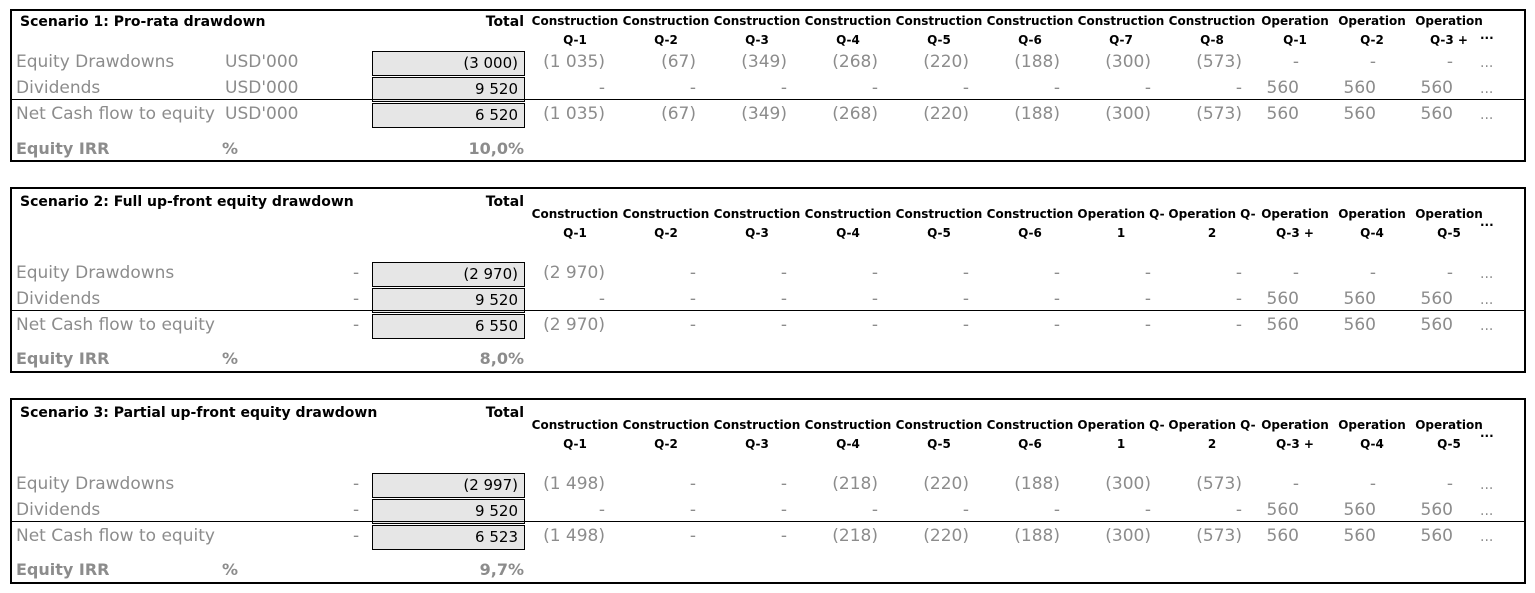  What do you see at coordinates (946, 484) in the screenshot?
I see `period-value: (220)` at bounding box center [946, 484].